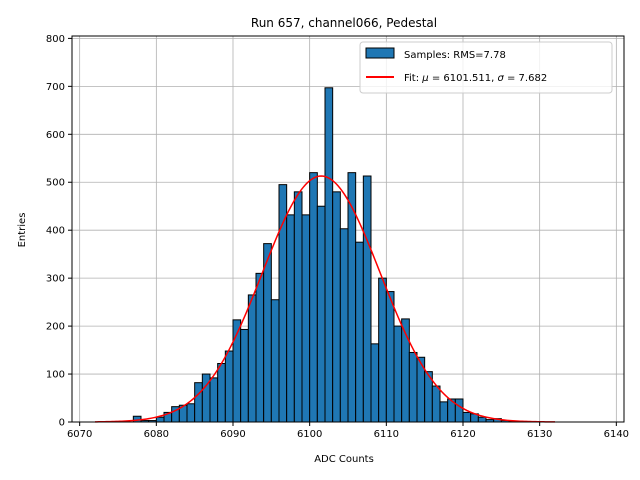 The width and height of the screenshot is (640, 480). Describe the element at coordinates (539, 434) in the screenshot. I see `x-tick-label: 6130` at that location.